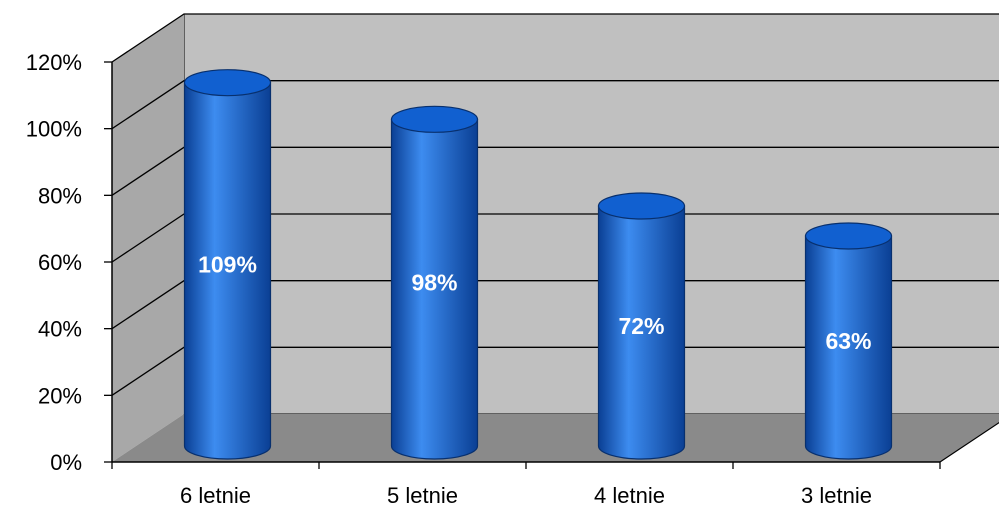 This screenshot has height=514, width=999. Describe the element at coordinates (969, 442) in the screenshot. I see `floor-back-edge` at that location.